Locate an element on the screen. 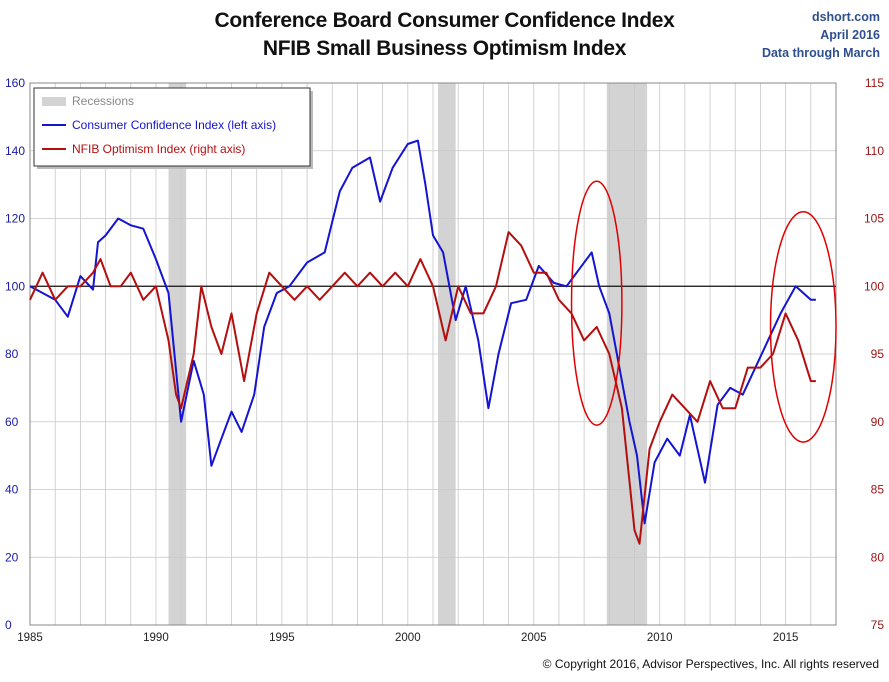 Image resolution: width=889 pixels, height=682 pixels. x-axis-tick-label: 2005 is located at coordinates (534, 638).